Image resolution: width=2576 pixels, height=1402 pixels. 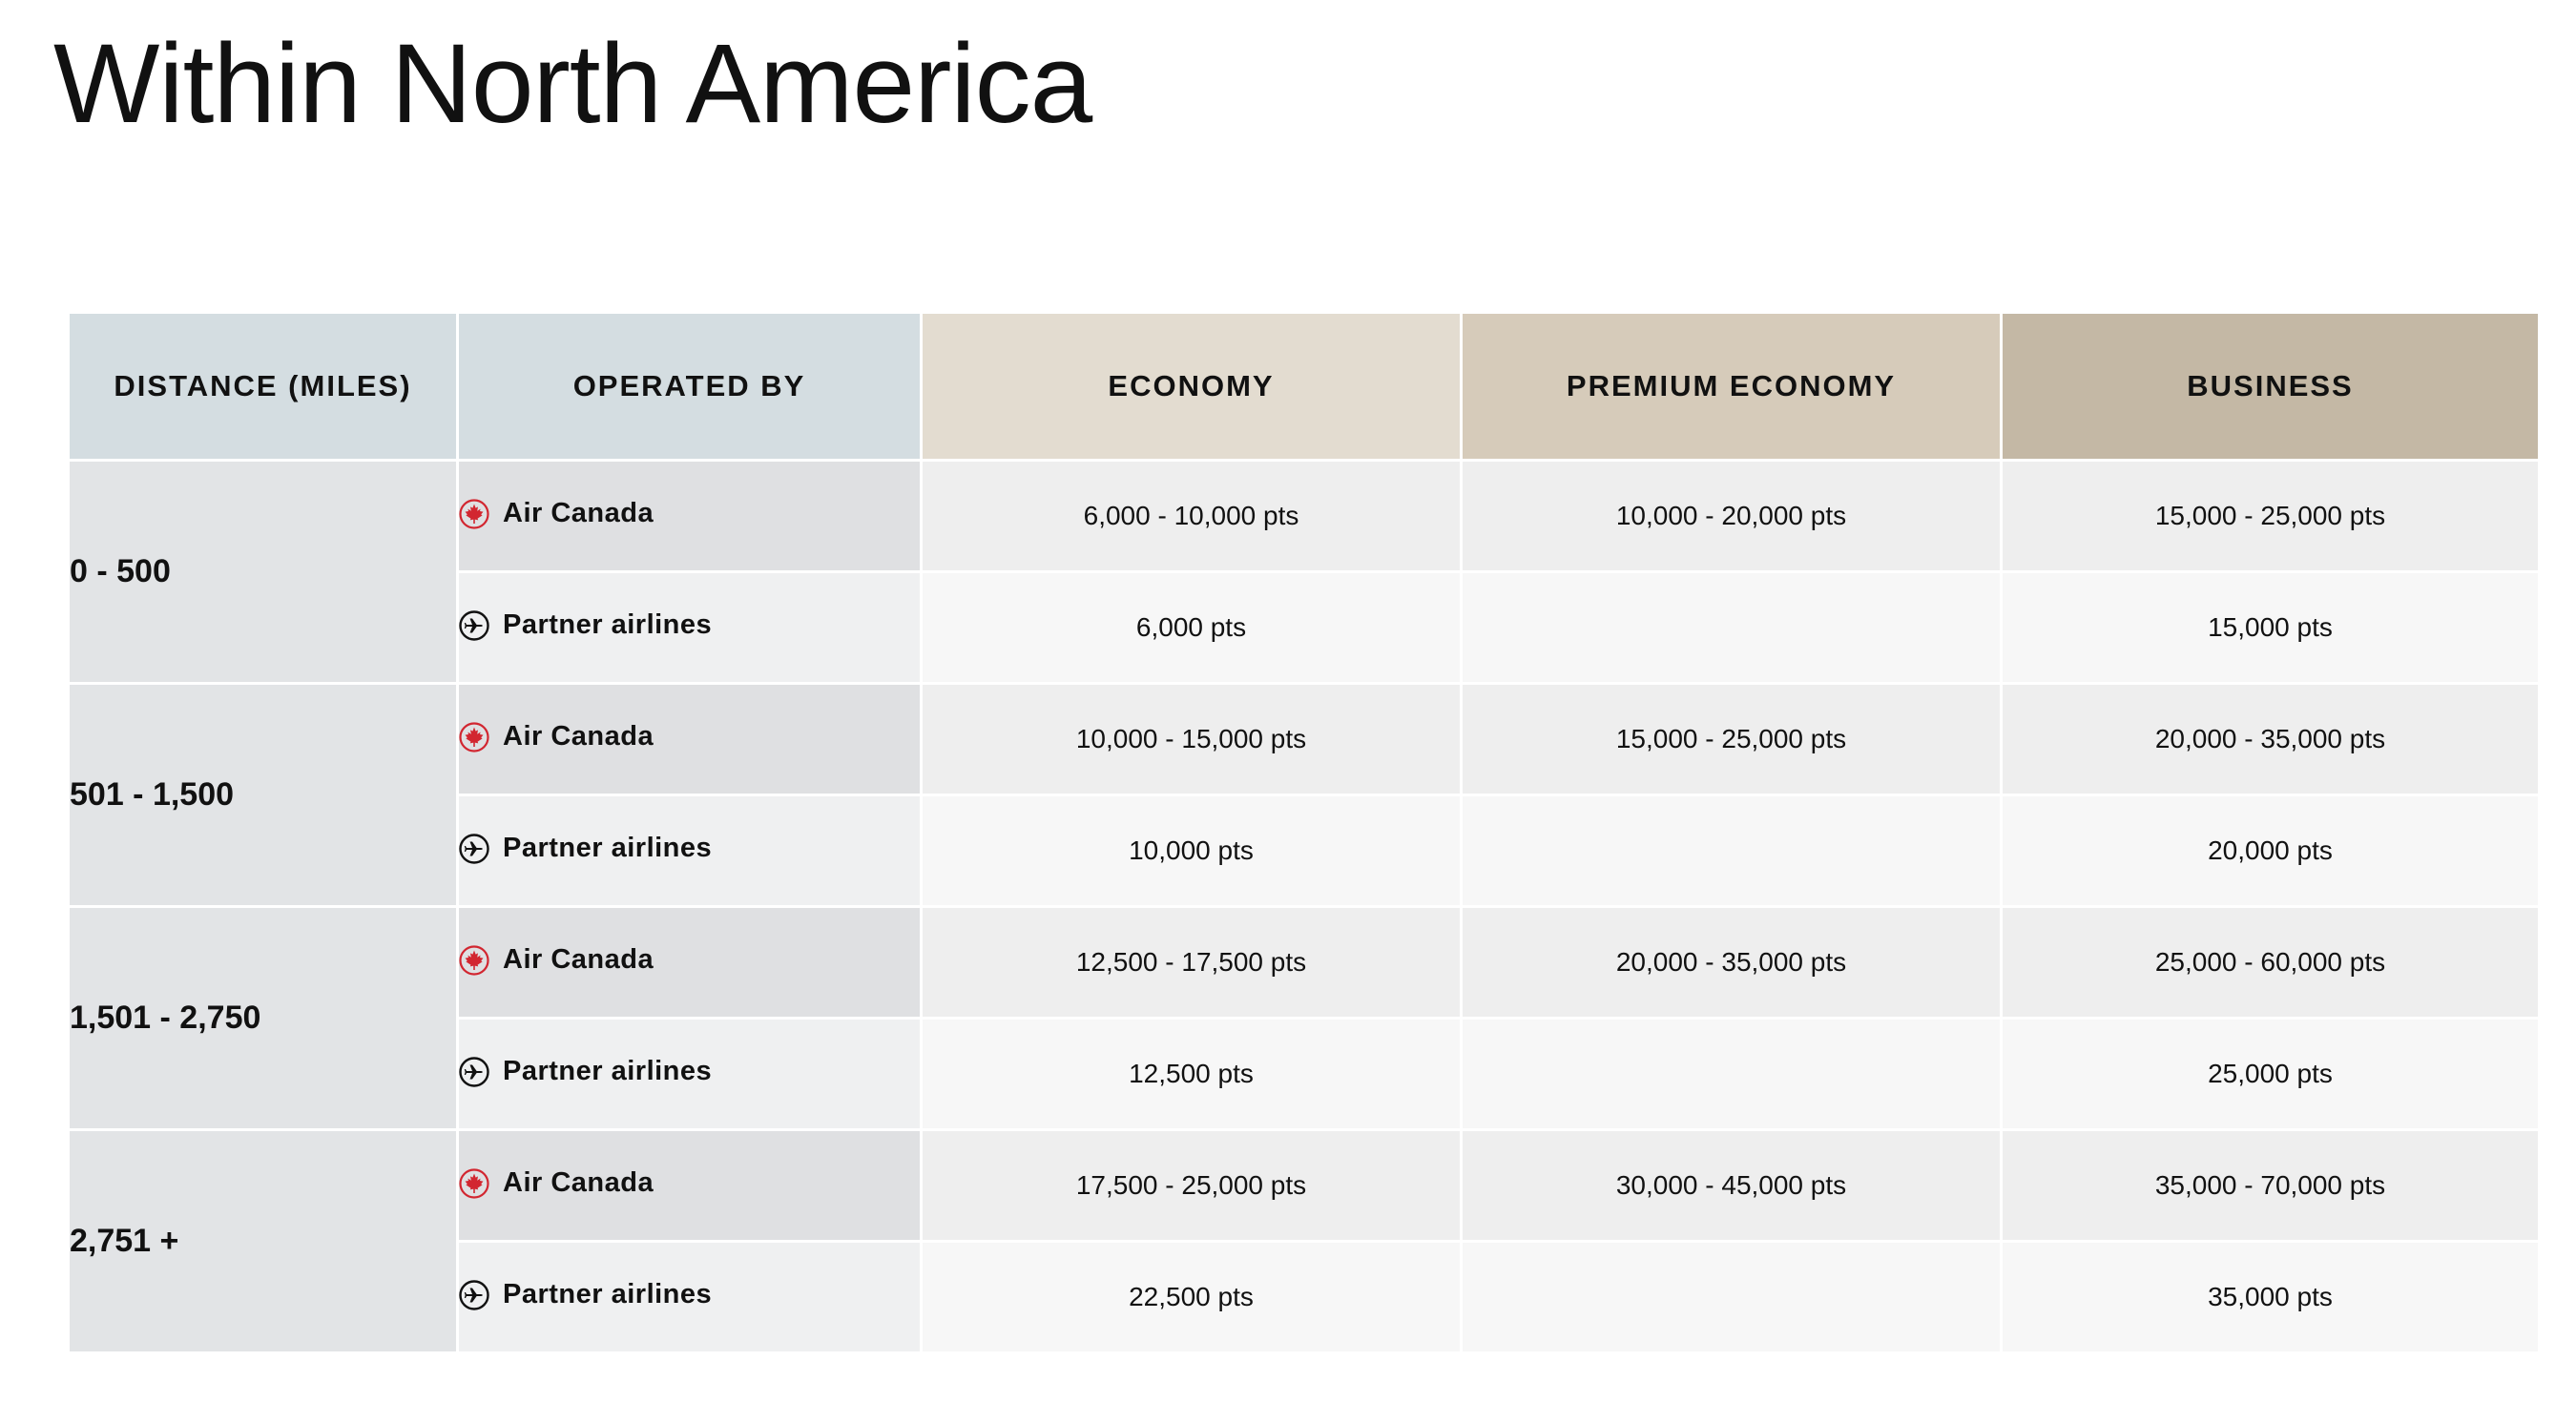 I want to click on business-points-cell: 20,000 pts, so click(x=2270, y=851).